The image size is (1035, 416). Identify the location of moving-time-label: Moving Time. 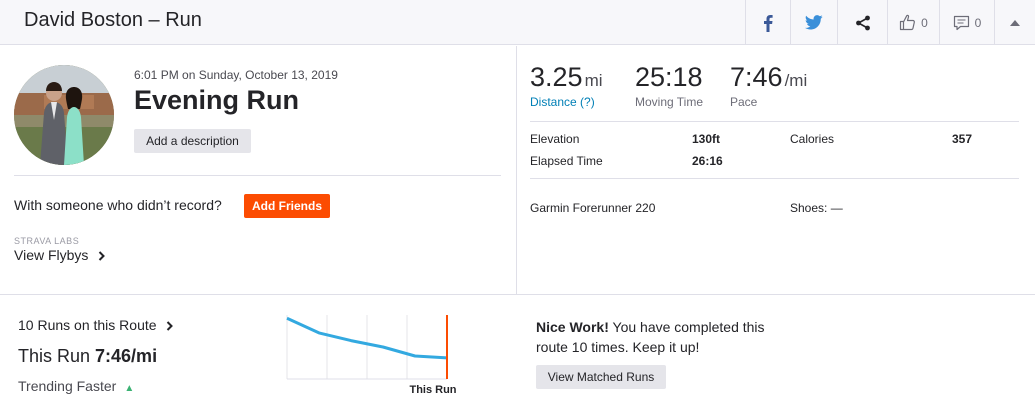
(669, 102).